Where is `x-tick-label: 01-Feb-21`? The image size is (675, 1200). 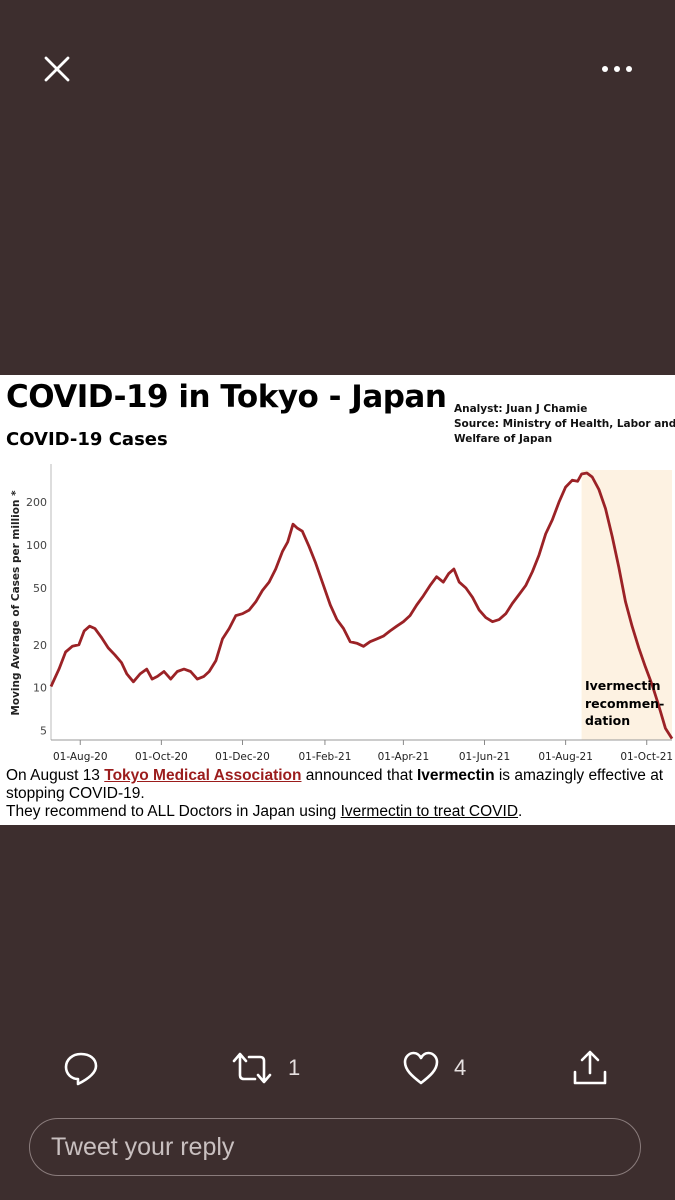
x-tick-label: 01-Feb-21 is located at coordinates (324, 757).